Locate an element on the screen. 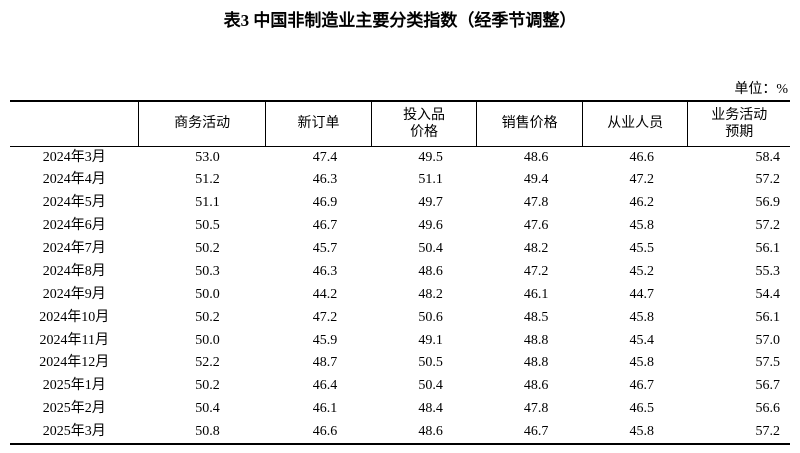 Image resolution: width=800 pixels, height=453 pixels. table-cell: 58.4 is located at coordinates (768, 157).